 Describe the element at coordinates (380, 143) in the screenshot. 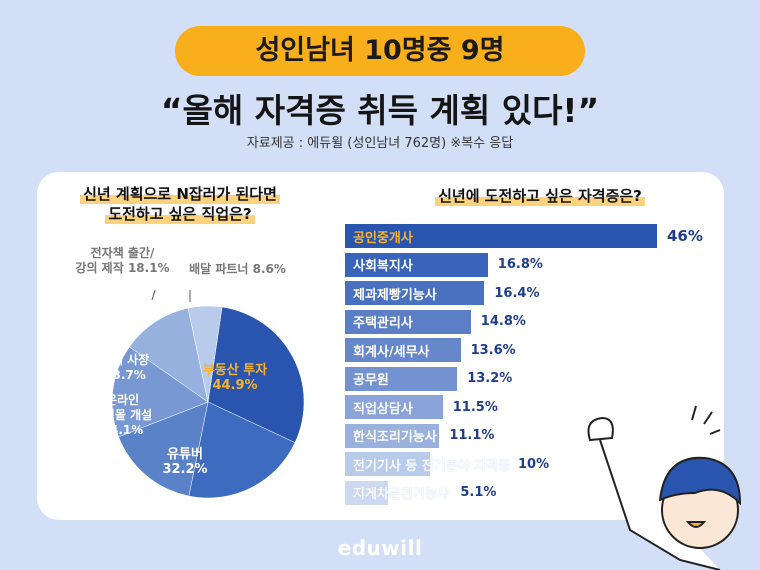

I see `source-note: 자료제공 : 에듀윌 (성인남녀 762명) ※복수 응답` at that location.